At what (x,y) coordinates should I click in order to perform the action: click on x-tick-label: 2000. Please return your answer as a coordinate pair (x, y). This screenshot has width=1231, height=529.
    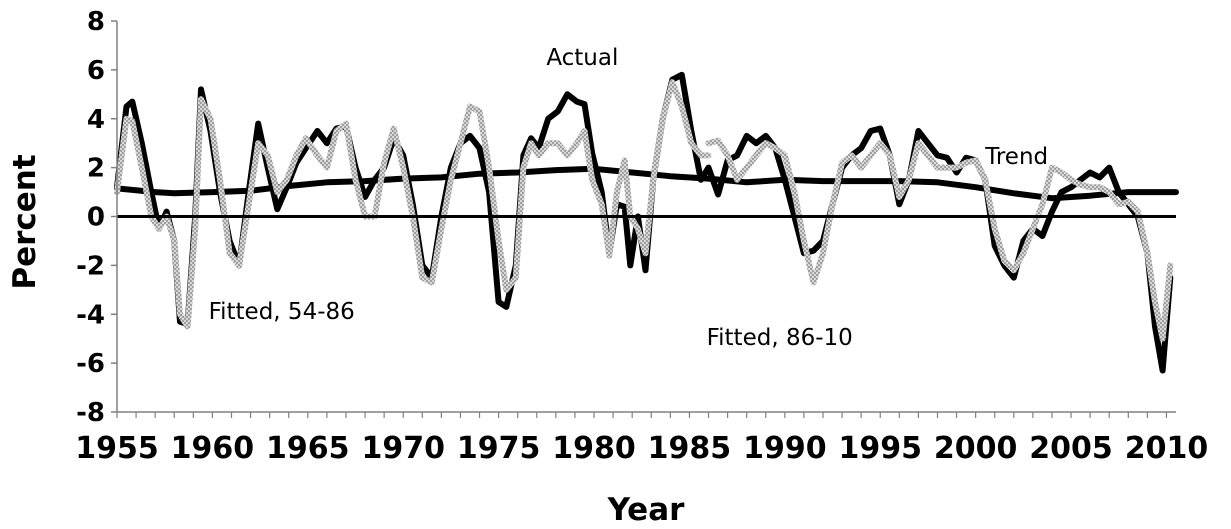
    Looking at the image, I should click on (976, 448).